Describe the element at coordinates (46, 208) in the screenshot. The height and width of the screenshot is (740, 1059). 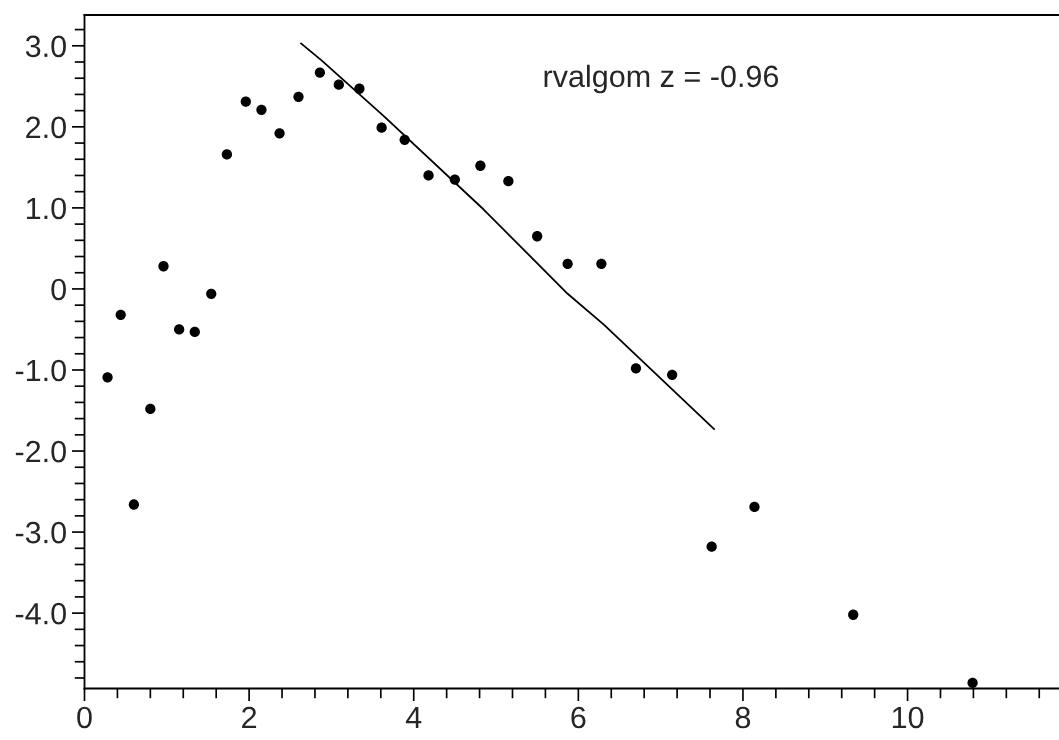
I see `y-tick-label: 1.0` at that location.